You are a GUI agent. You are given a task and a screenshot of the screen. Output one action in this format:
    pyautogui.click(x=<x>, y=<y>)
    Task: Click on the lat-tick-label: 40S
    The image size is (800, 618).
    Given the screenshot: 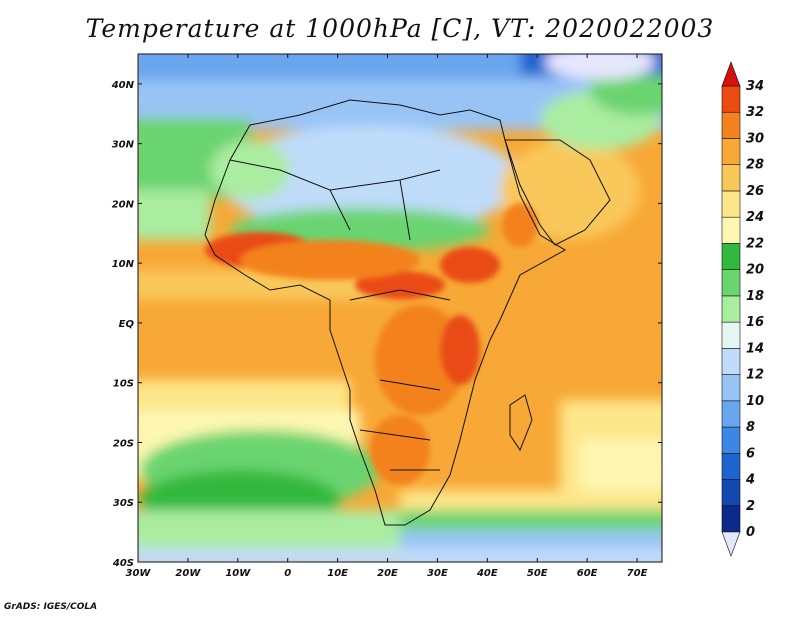 What is the action you would take?
    pyautogui.click(x=123, y=563)
    